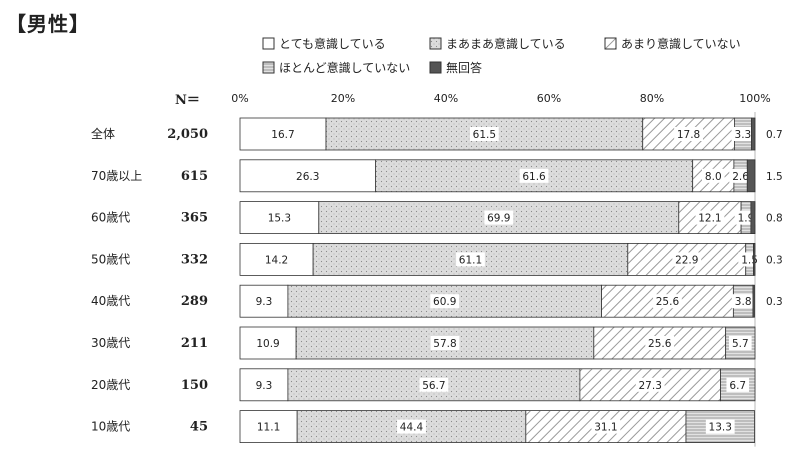 The width and height of the screenshot is (794, 462). Describe the element at coordinates (746, 219) in the screenshot. I see `data-label: 1.9` at that location.